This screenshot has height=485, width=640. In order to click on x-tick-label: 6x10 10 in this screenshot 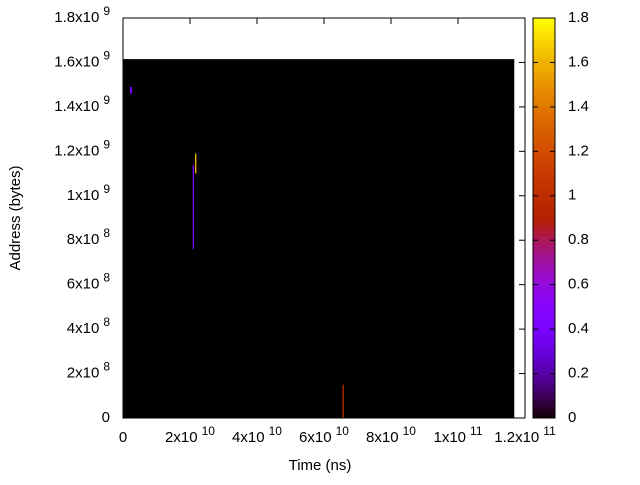, I will do `click(324, 435)`.